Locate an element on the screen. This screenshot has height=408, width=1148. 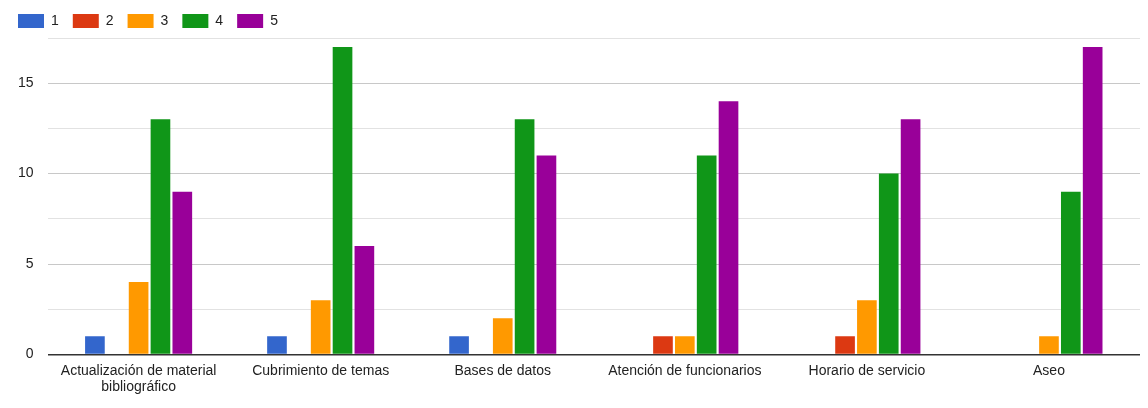
x-tick-label: Atención de funcionarios is located at coordinates (685, 369).